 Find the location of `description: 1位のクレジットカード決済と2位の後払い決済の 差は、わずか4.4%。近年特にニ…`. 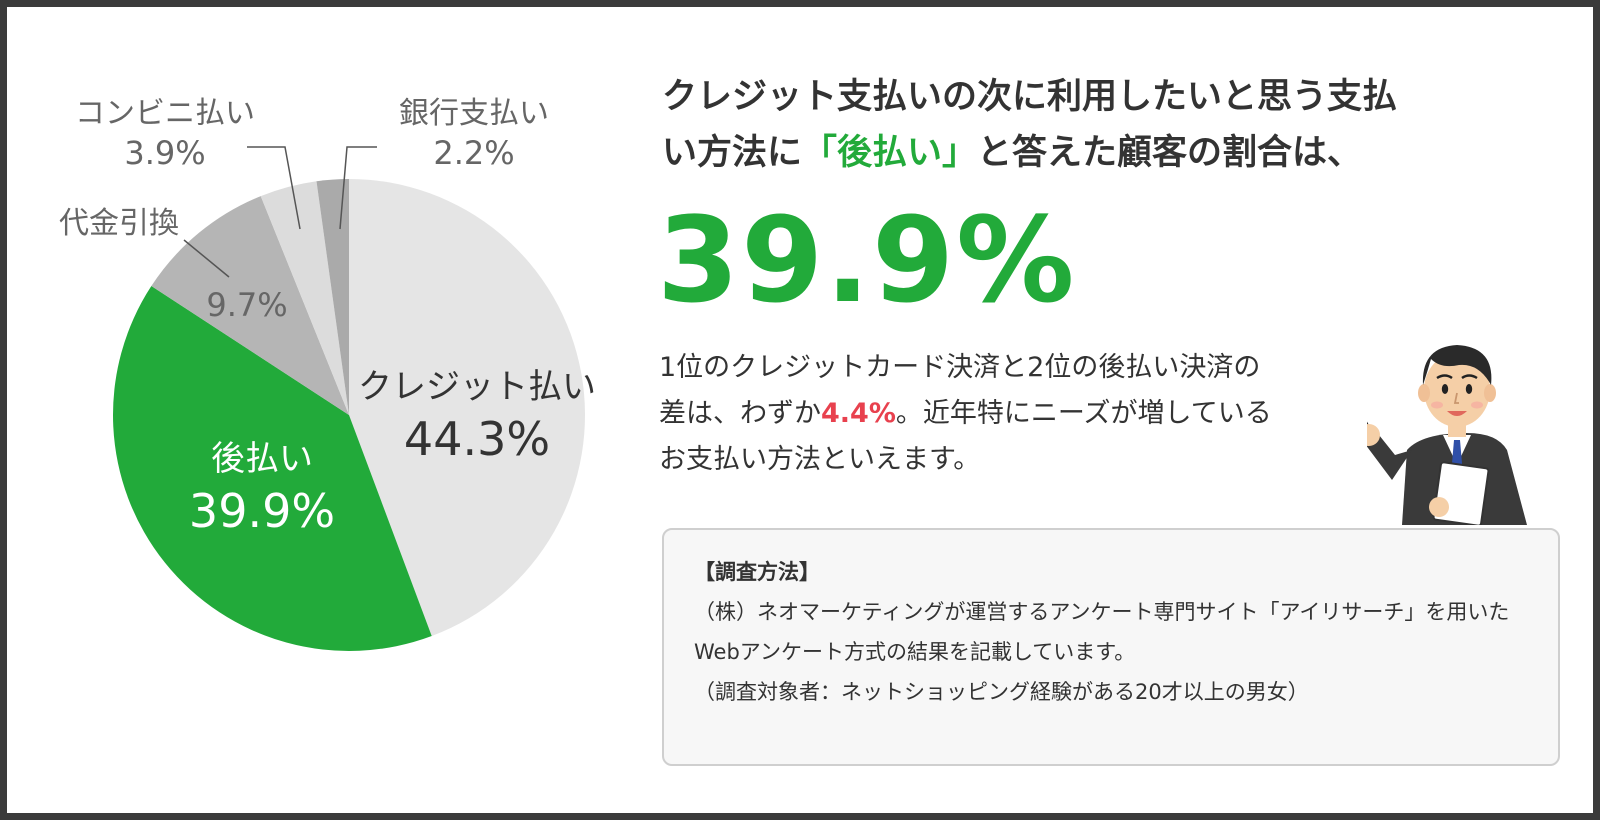

description: 1位のクレジットカード決済と2位の後払い決済の 差は、わずか4.4%。近年特にニ… is located at coordinates (965, 414).